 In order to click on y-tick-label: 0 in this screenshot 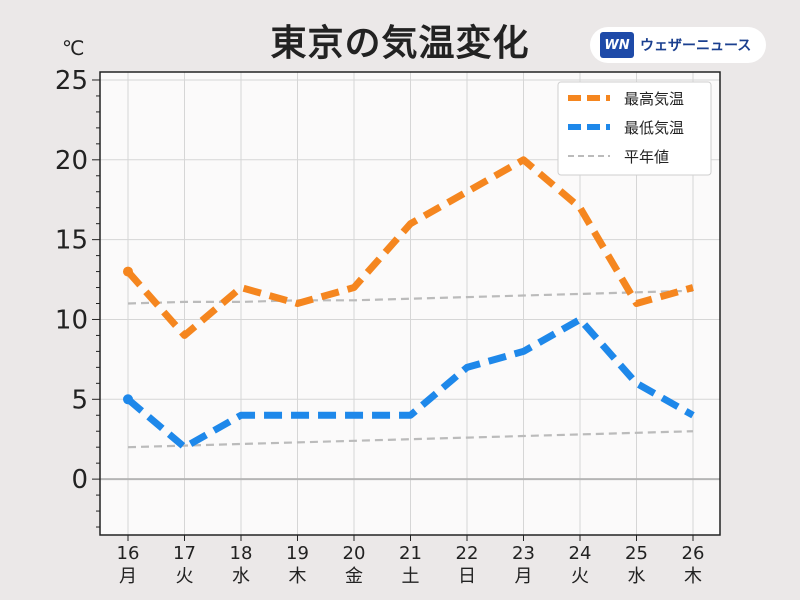, I will do `click(79, 480)`.